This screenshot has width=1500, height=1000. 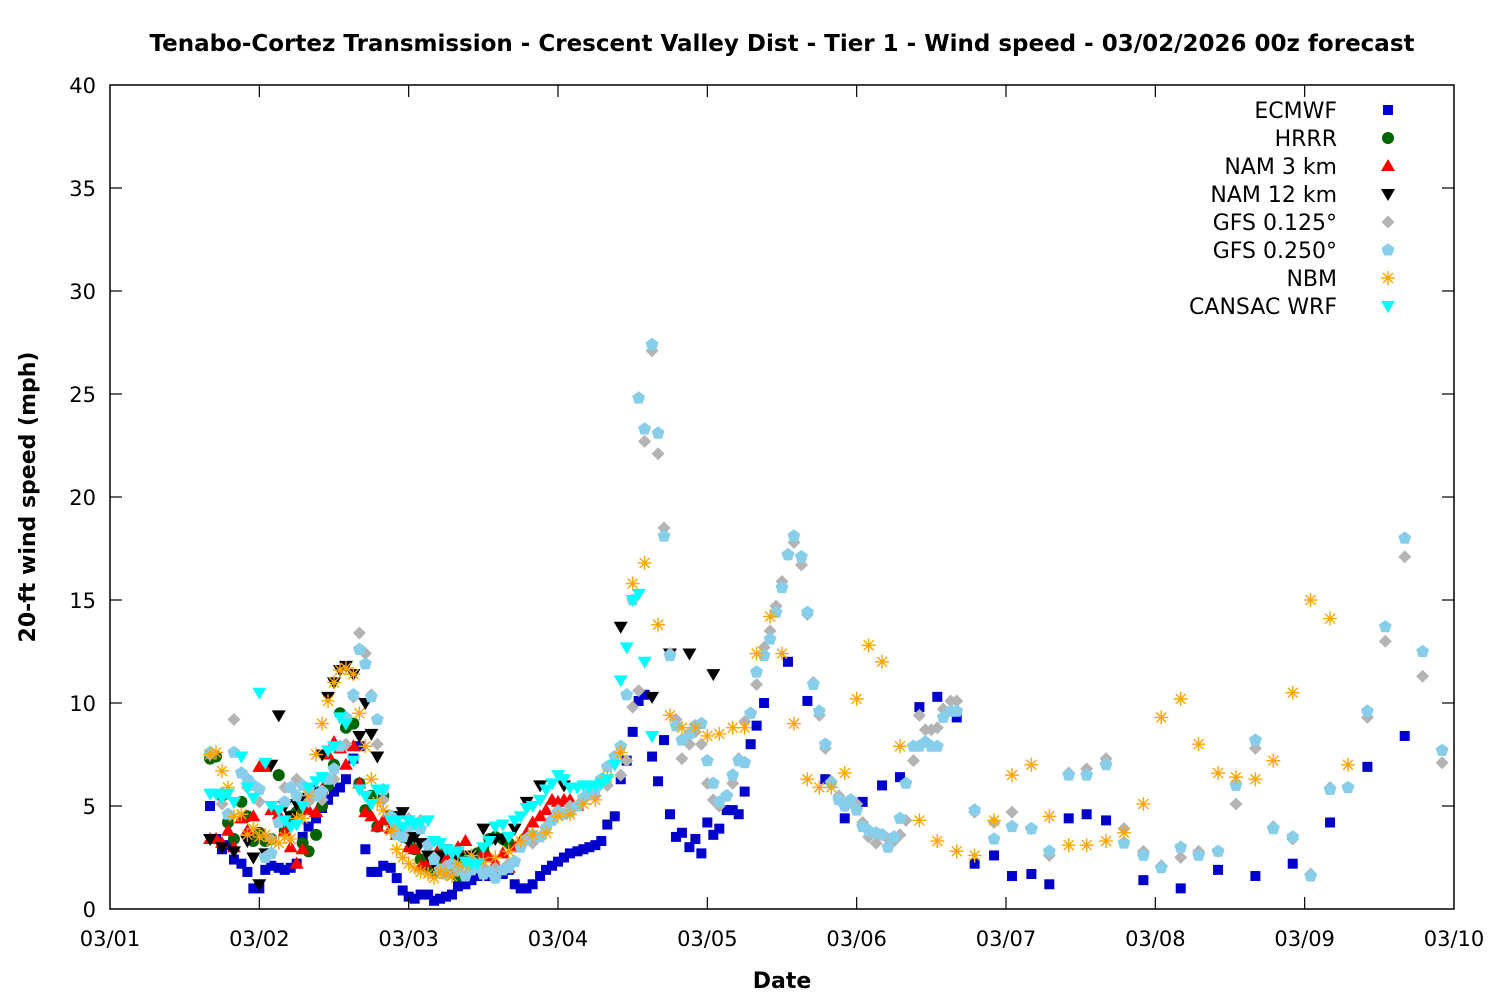 What do you see at coordinates (1304, 939) in the screenshot?
I see `x-tick-label: 03/09` at bounding box center [1304, 939].